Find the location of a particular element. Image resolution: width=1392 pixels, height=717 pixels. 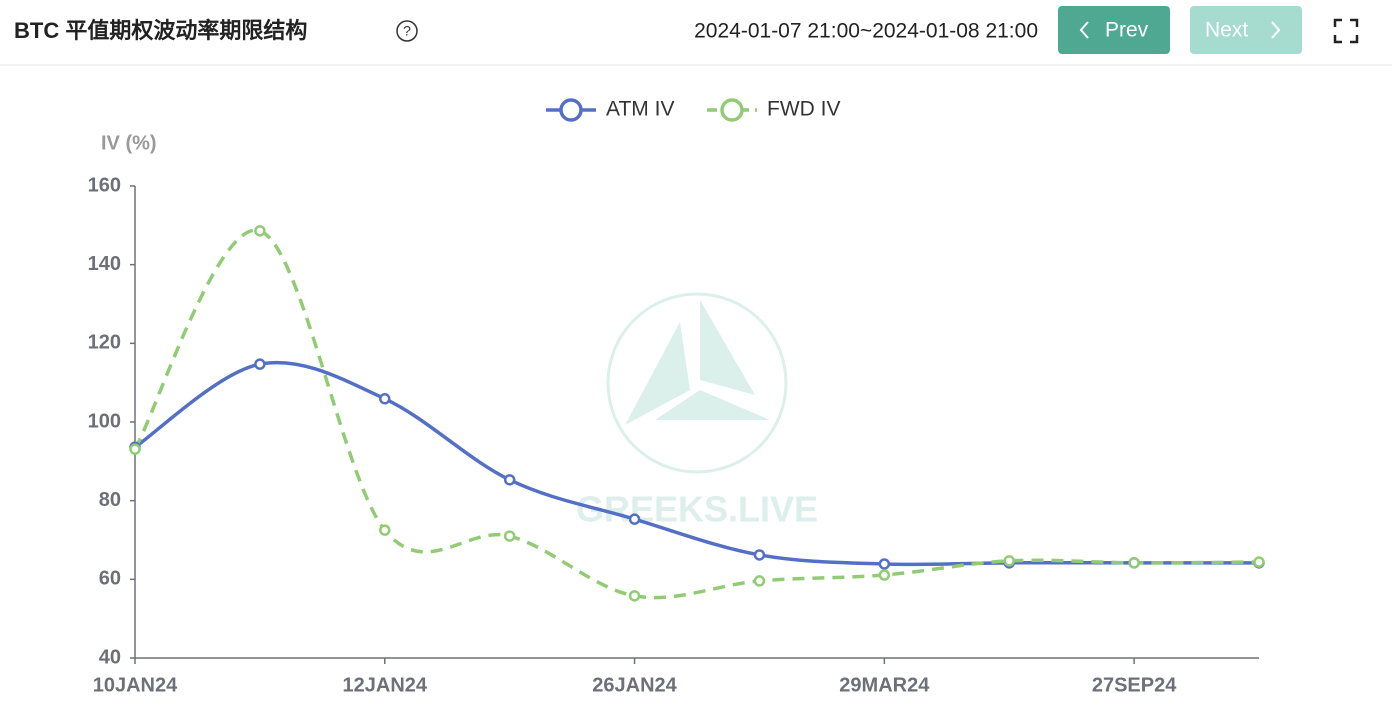

y-tick-label: 140 is located at coordinates (104, 264).